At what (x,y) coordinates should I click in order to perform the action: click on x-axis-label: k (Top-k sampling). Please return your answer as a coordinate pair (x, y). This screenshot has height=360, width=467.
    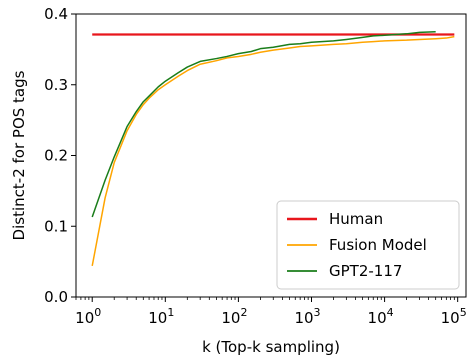
    Looking at the image, I should click on (271, 347).